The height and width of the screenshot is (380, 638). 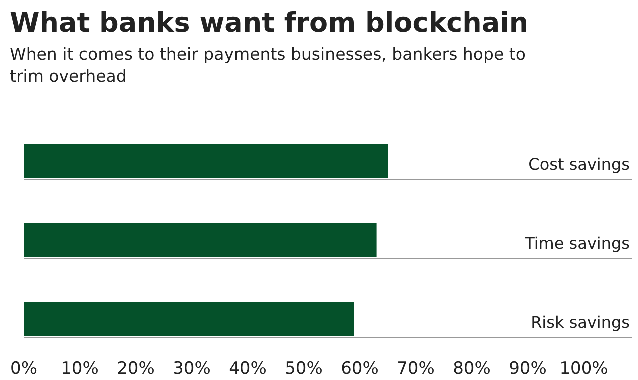 I want to click on y-tick-label: Cost savings, so click(x=579, y=164).